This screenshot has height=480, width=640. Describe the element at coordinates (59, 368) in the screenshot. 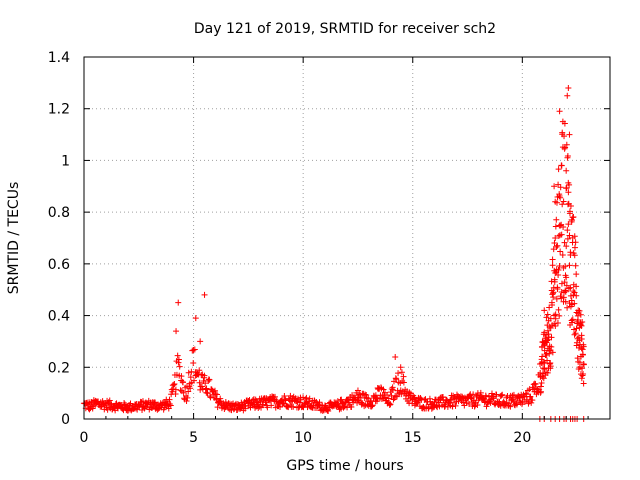

I see `y-tick-label: 0.2` at that location.